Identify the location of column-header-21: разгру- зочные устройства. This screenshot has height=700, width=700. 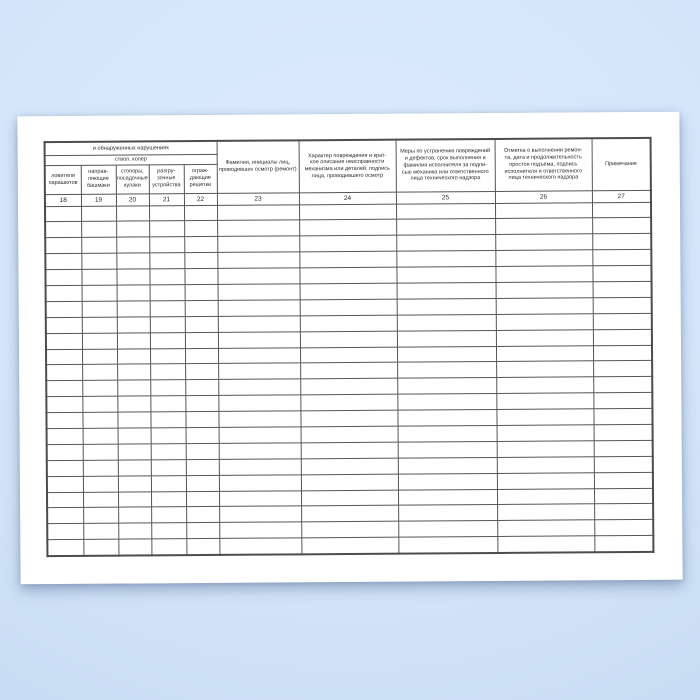
(166, 179).